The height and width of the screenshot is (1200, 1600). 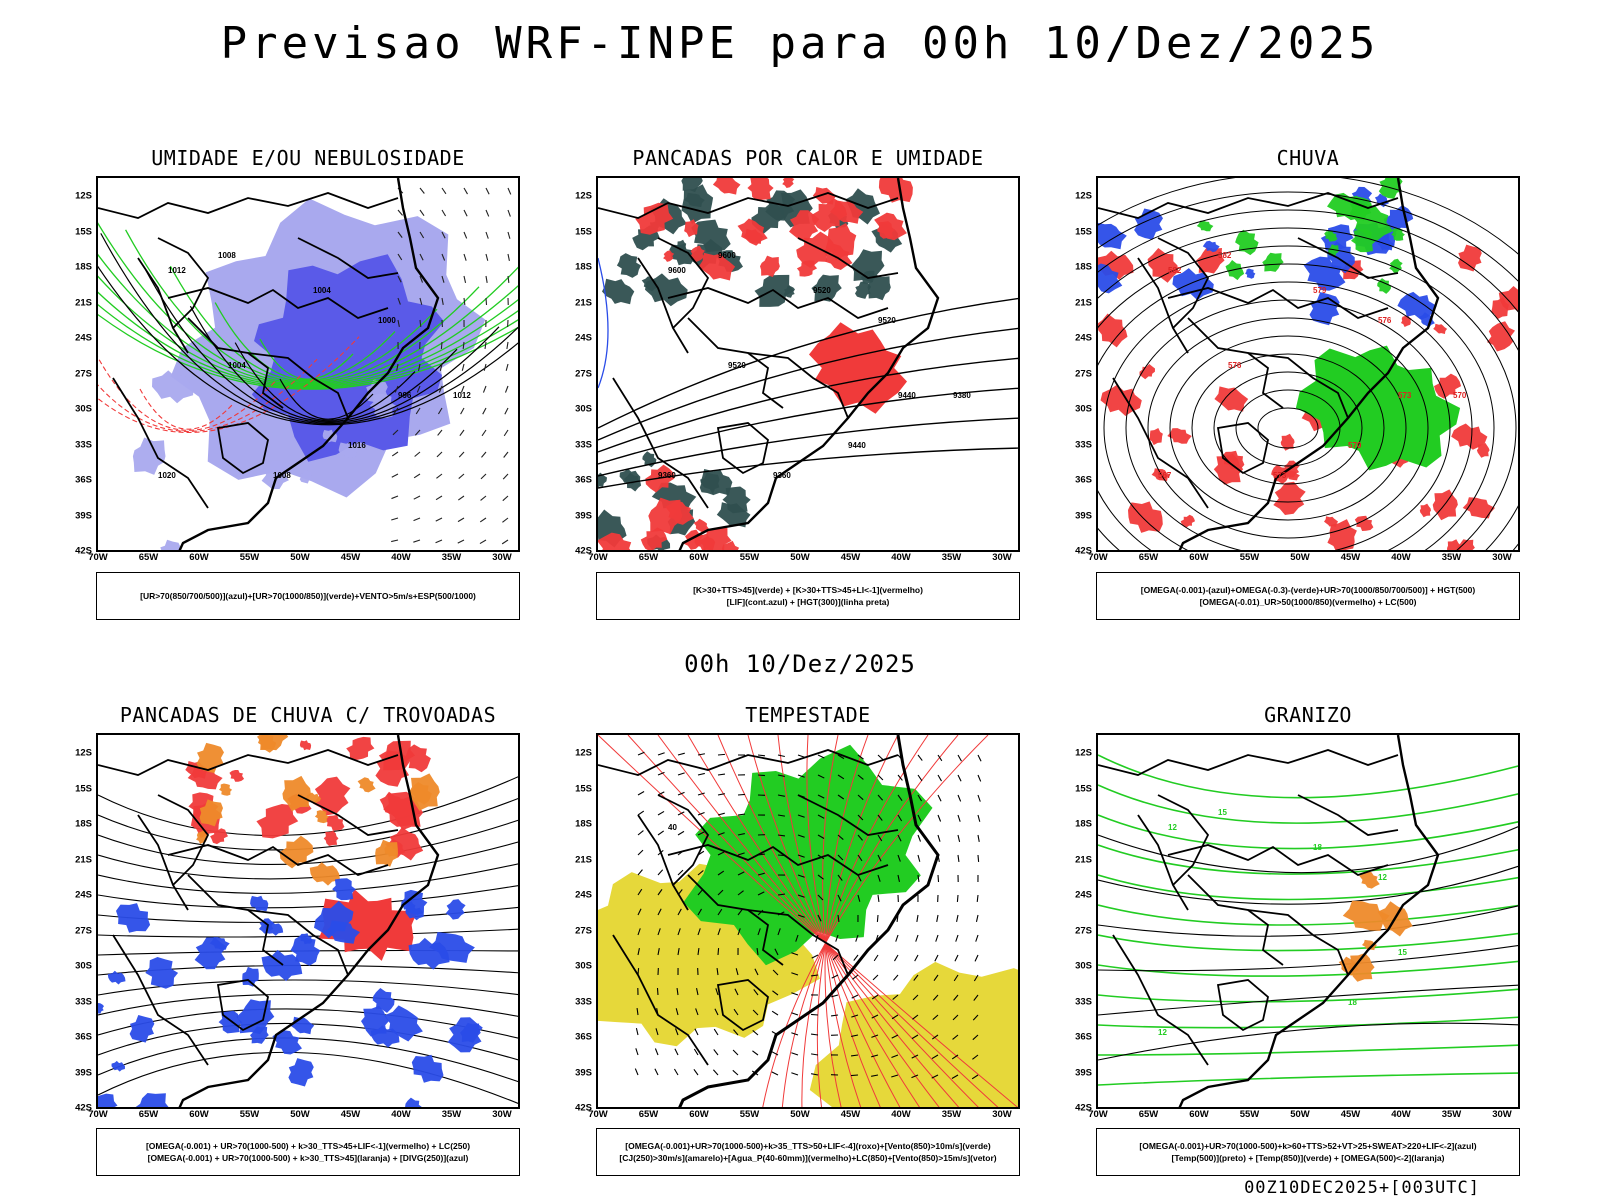 I want to click on temp500-contour, so click(x=1308, y=958).